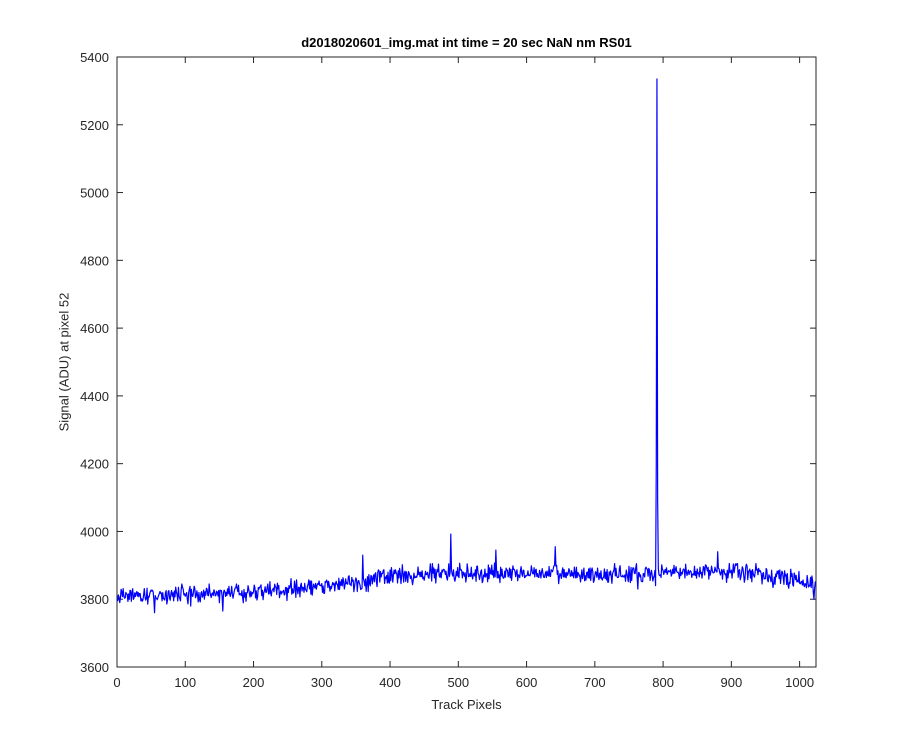 Image resolution: width=900 pixels, height=750 pixels. I want to click on x-tick-label: 200, so click(254, 682).